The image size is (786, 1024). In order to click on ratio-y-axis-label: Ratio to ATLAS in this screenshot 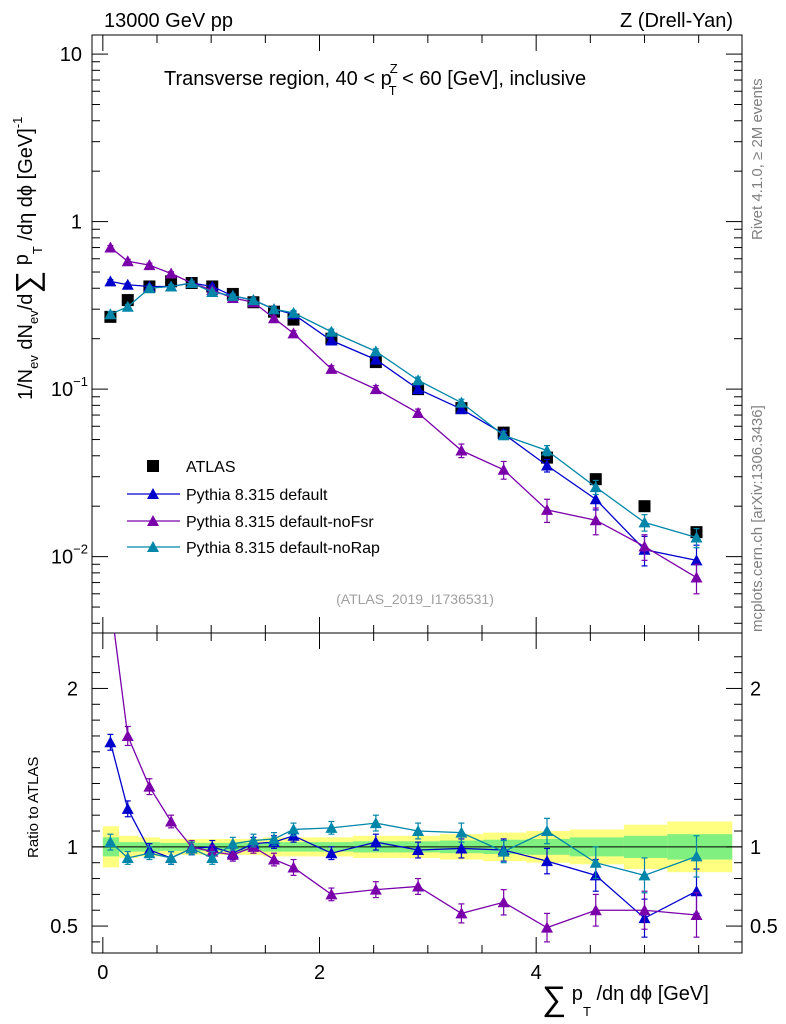, I will do `click(33, 807)`.